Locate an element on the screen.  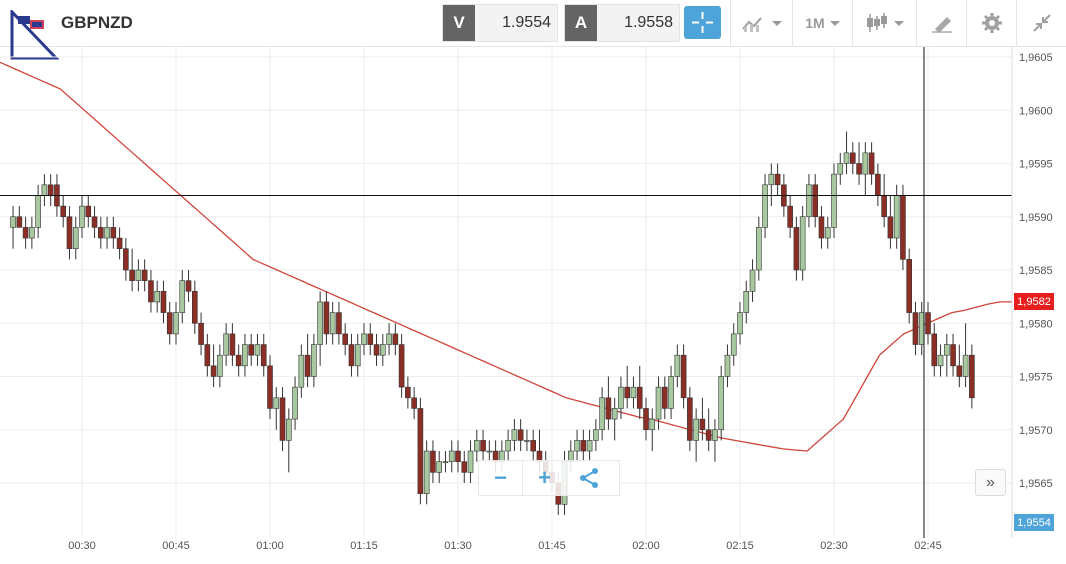
ask-quote: A 1.9558 is located at coordinates (622, 23).